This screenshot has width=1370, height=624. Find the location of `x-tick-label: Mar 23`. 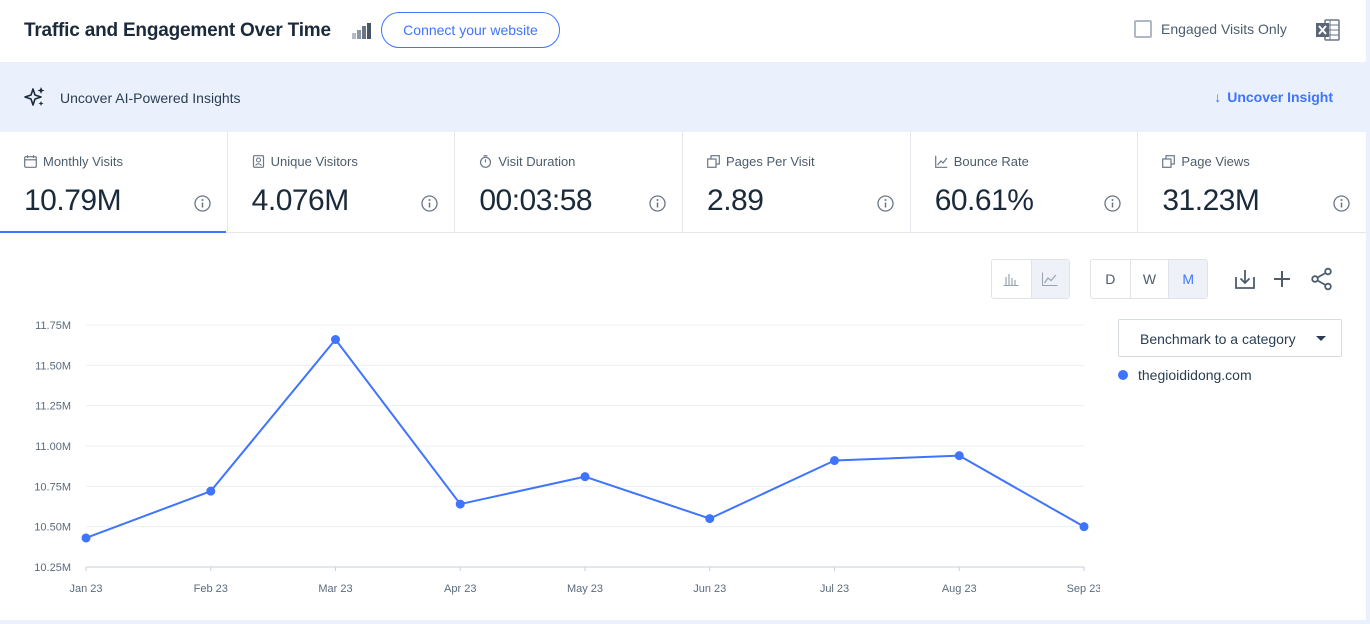

x-tick-label: Mar 23 is located at coordinates (335, 589).